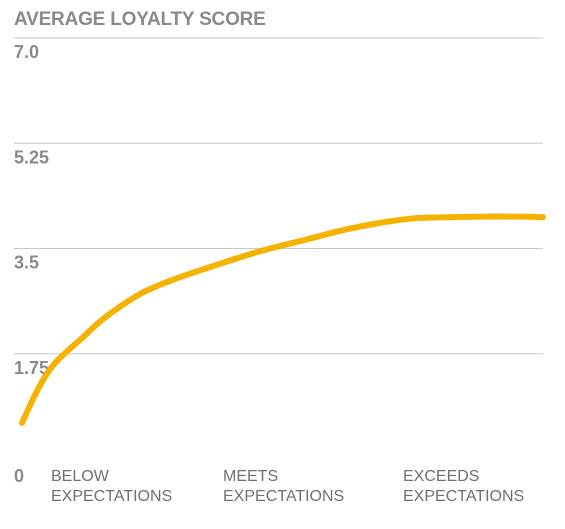 This screenshot has width=565, height=529. I want to click on x-tick-label-line: BELOW, so click(80, 476).